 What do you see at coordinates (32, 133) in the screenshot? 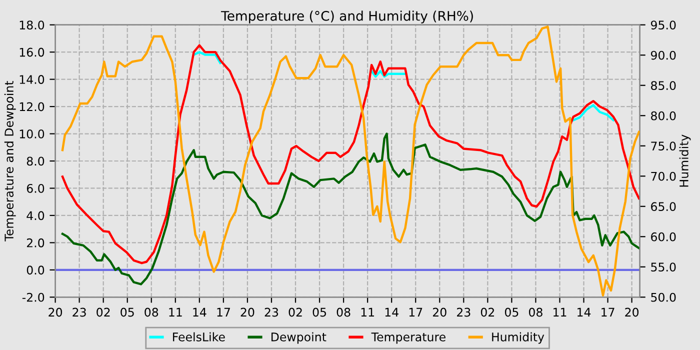
I see `y-tick-label: 10.0` at bounding box center [32, 133].